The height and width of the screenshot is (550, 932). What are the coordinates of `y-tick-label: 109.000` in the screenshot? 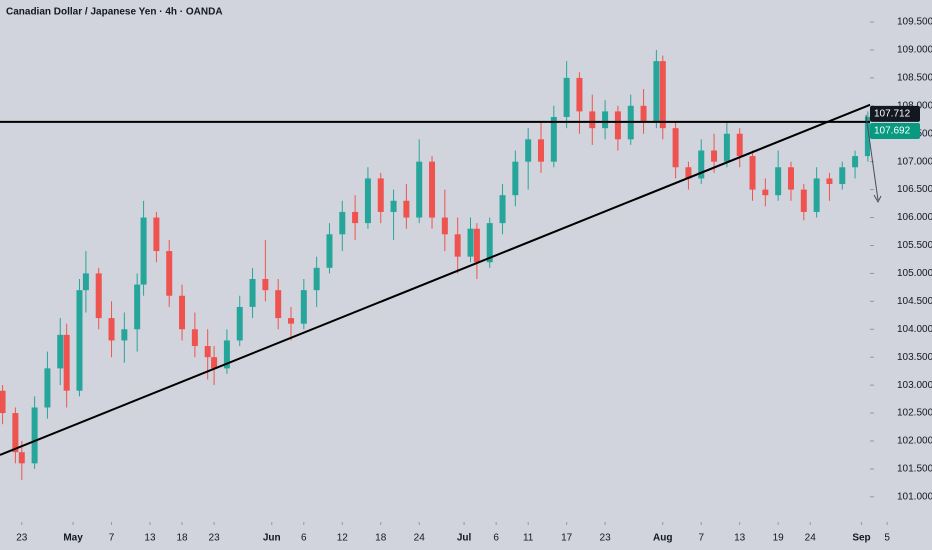 It's located at (914, 50).